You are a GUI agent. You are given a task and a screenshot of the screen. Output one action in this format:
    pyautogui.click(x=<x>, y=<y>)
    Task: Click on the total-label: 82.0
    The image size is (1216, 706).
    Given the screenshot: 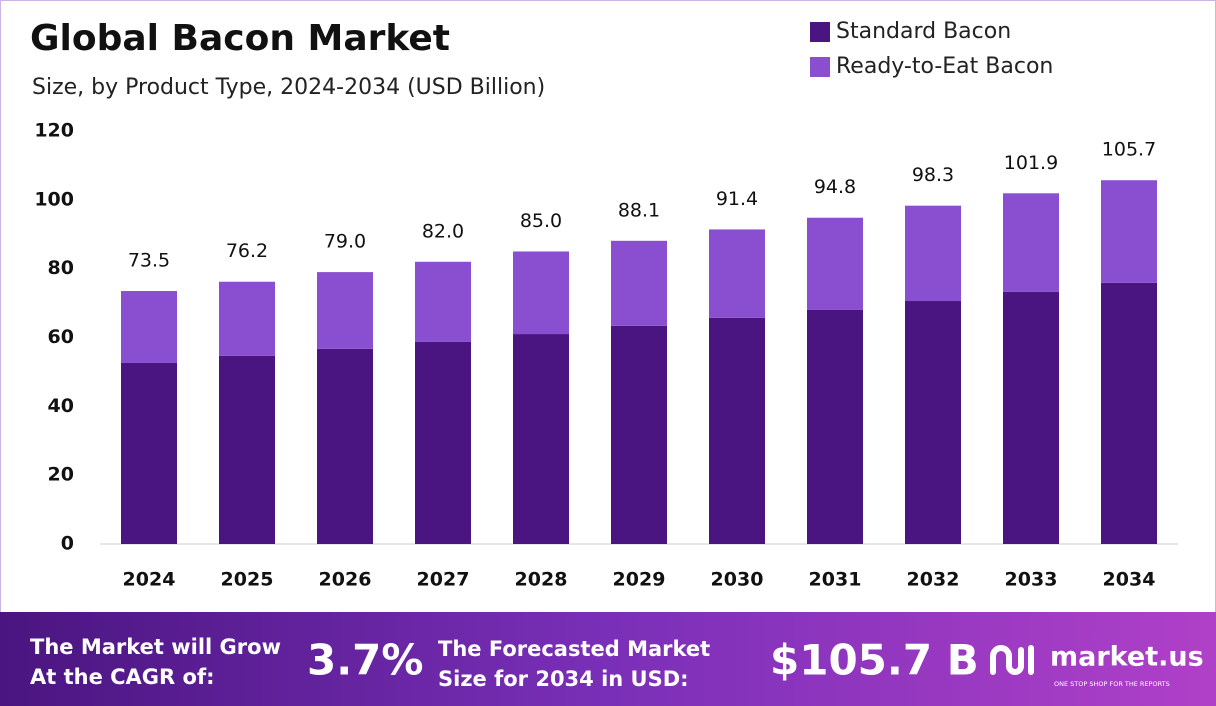 What is the action you would take?
    pyautogui.click(x=443, y=231)
    